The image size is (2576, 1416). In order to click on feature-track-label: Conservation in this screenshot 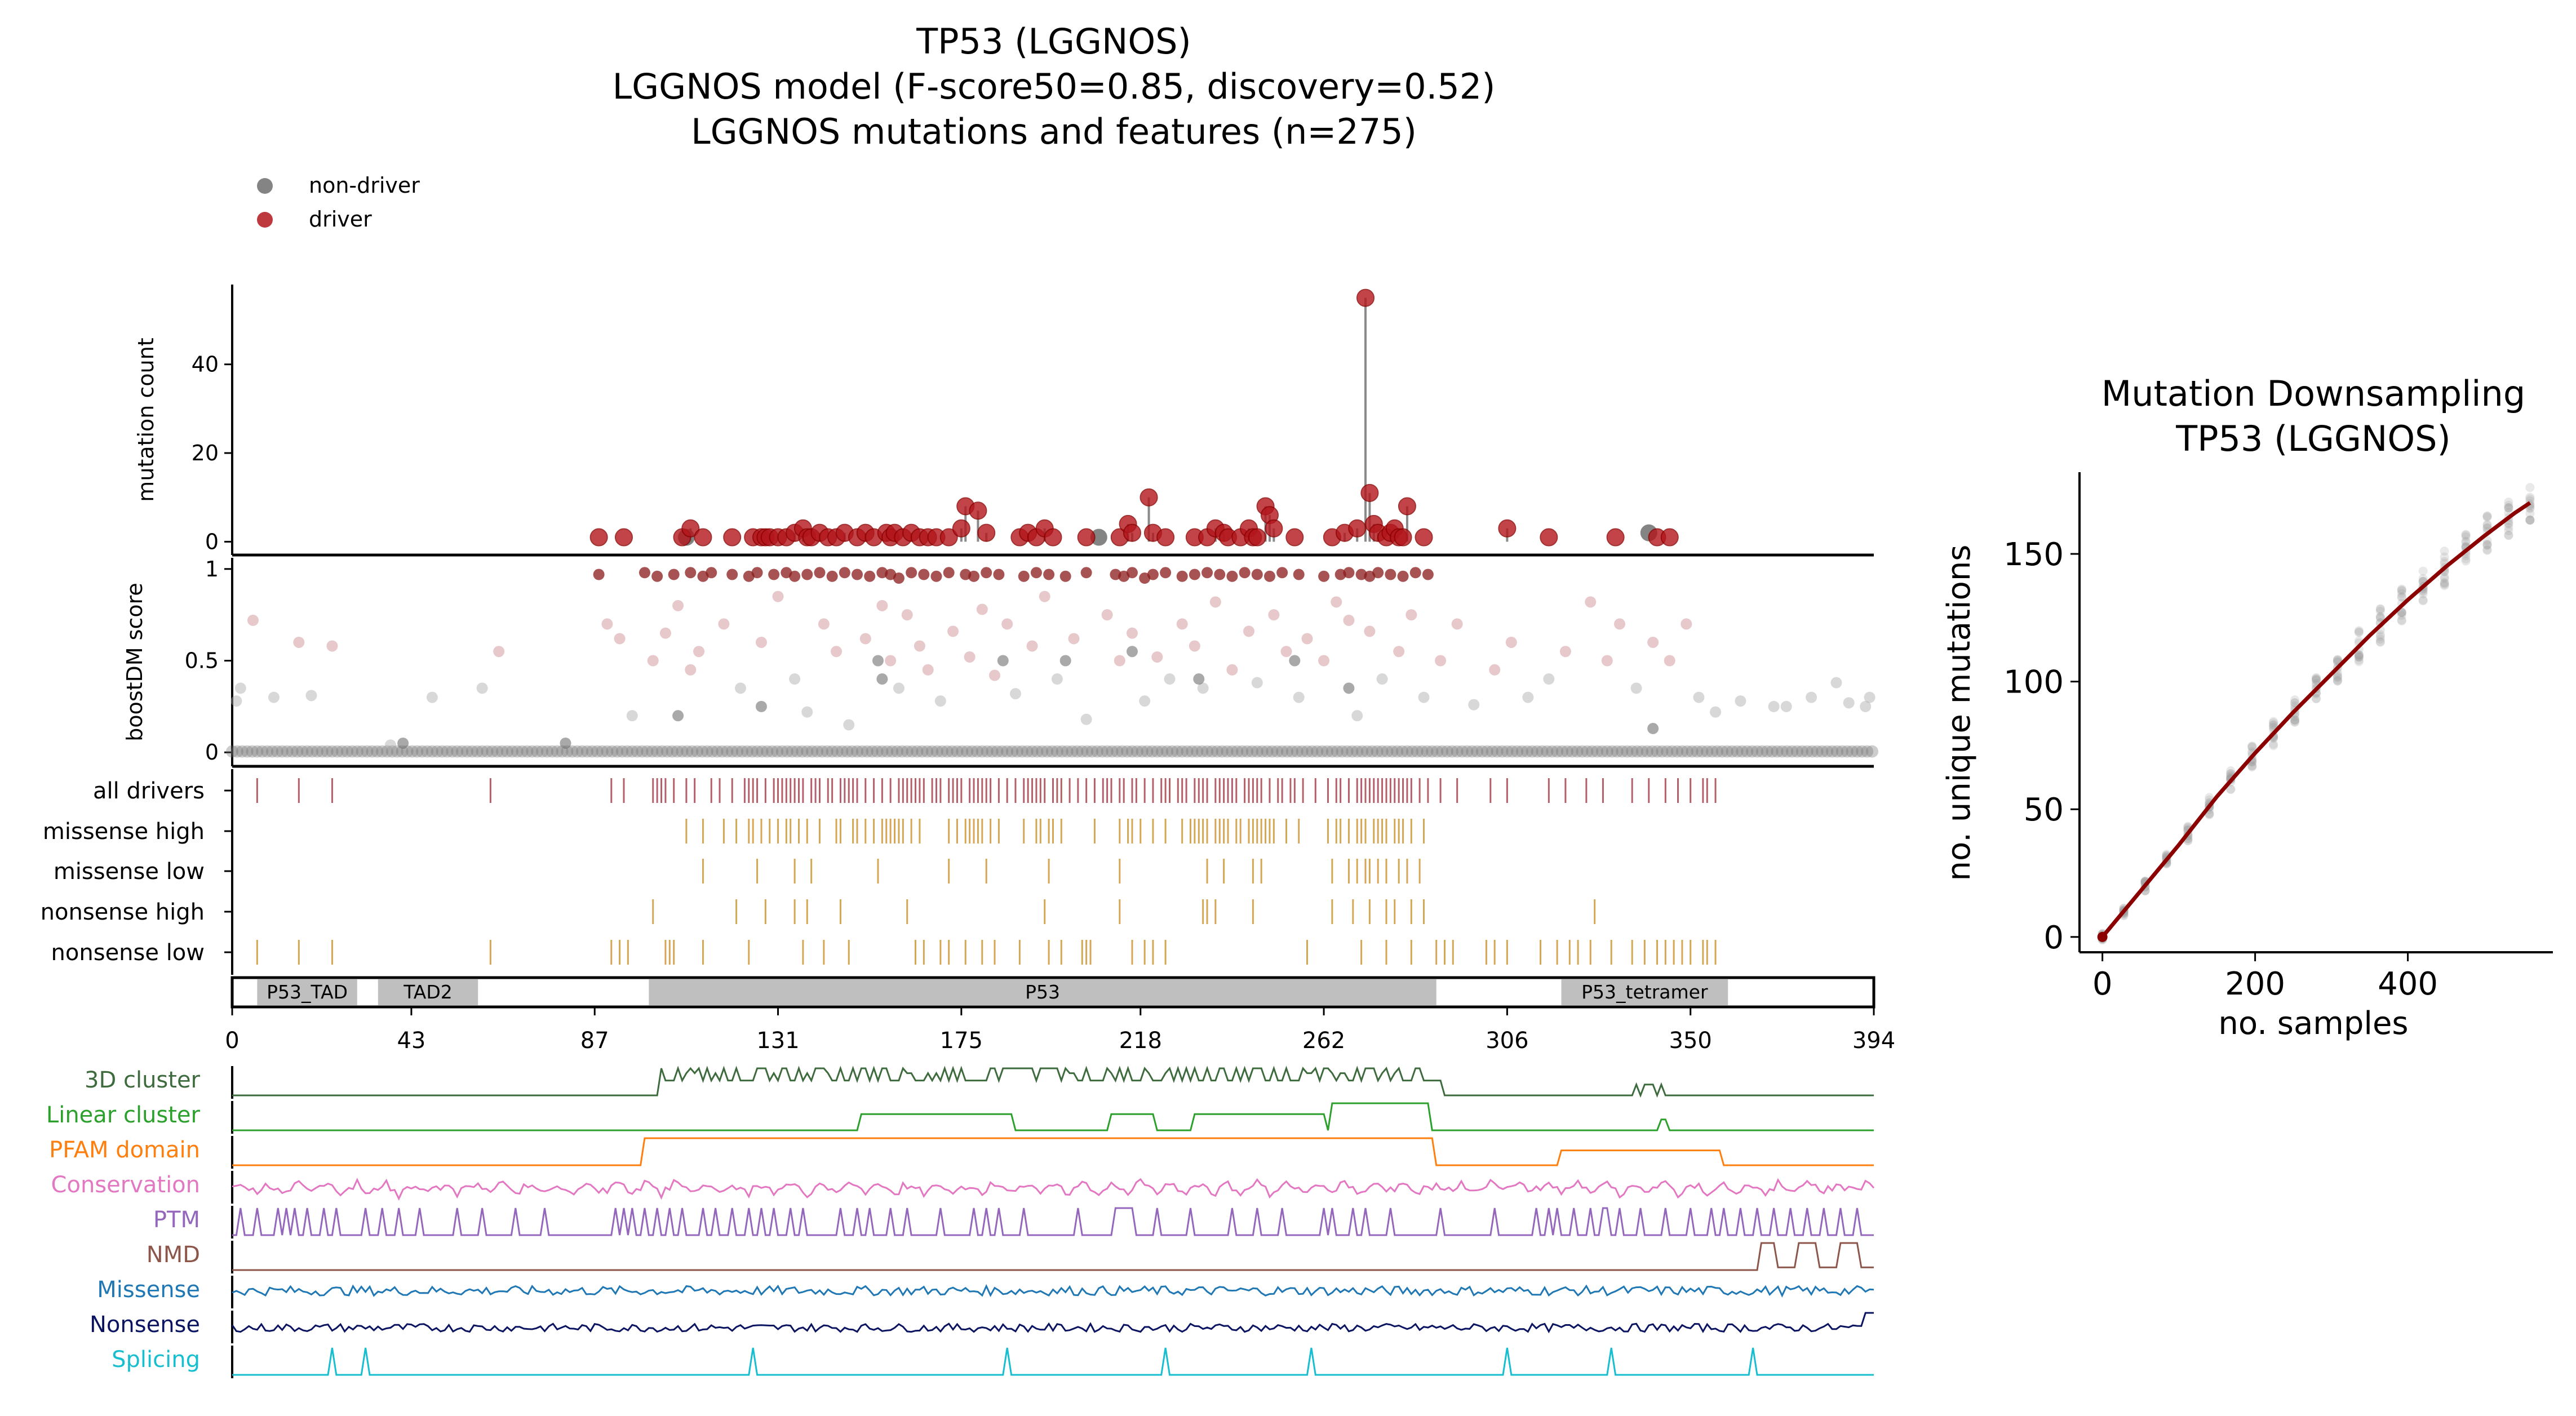, I will do `click(126, 1185)`.